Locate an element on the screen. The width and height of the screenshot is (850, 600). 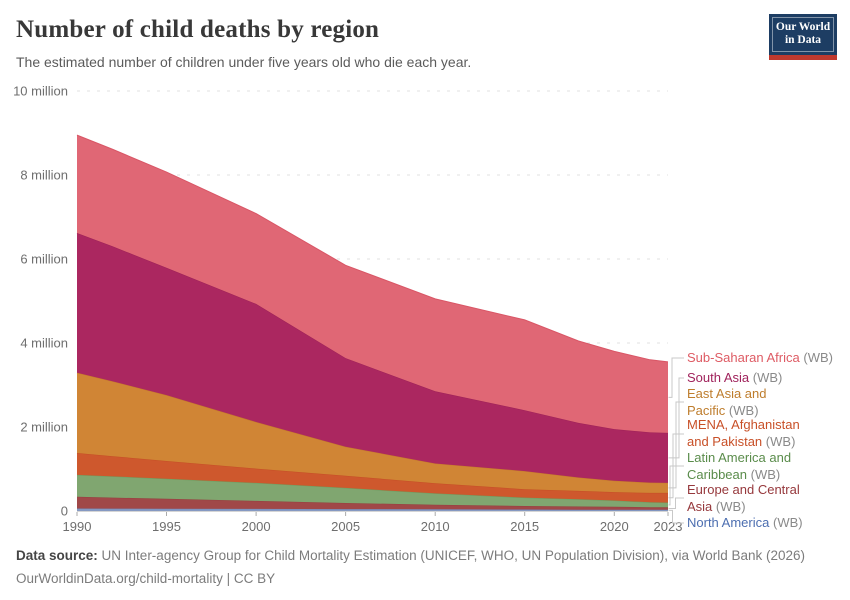
legend-item-mena-afghanistan-pakistan: MENA, Afghanistan and Pakistan (WB) is located at coordinates (750, 433).